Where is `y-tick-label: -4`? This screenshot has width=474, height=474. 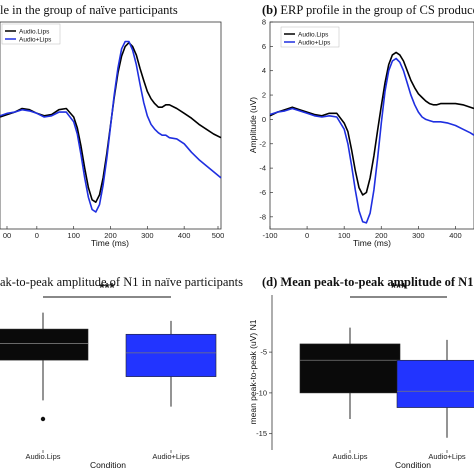 y-tick-label: -4 is located at coordinates (262, 168).